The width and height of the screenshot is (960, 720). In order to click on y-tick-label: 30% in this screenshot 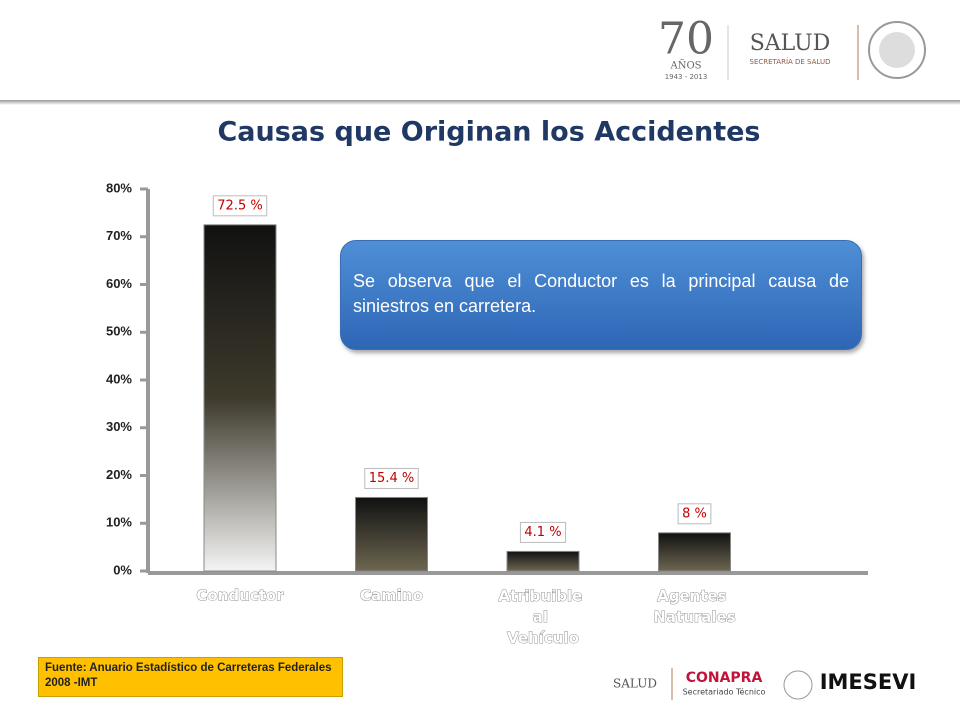, I will do `click(119, 426)`.